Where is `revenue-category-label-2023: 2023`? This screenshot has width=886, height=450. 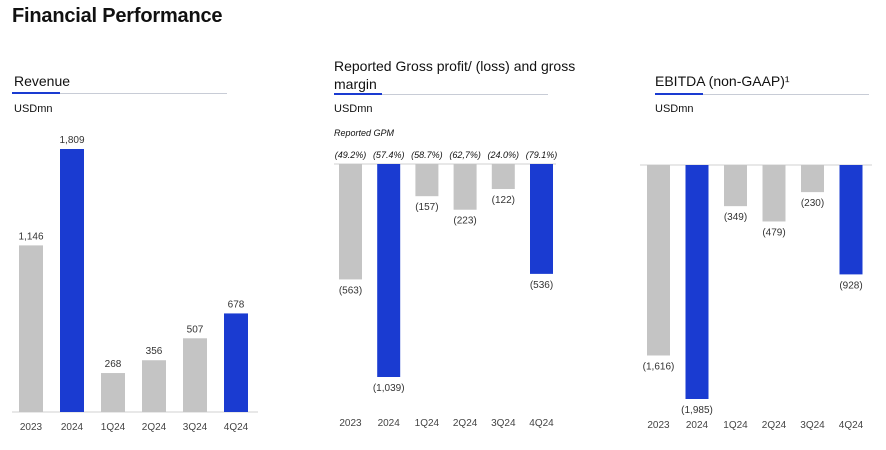 revenue-category-label-2023: 2023 is located at coordinates (31, 427).